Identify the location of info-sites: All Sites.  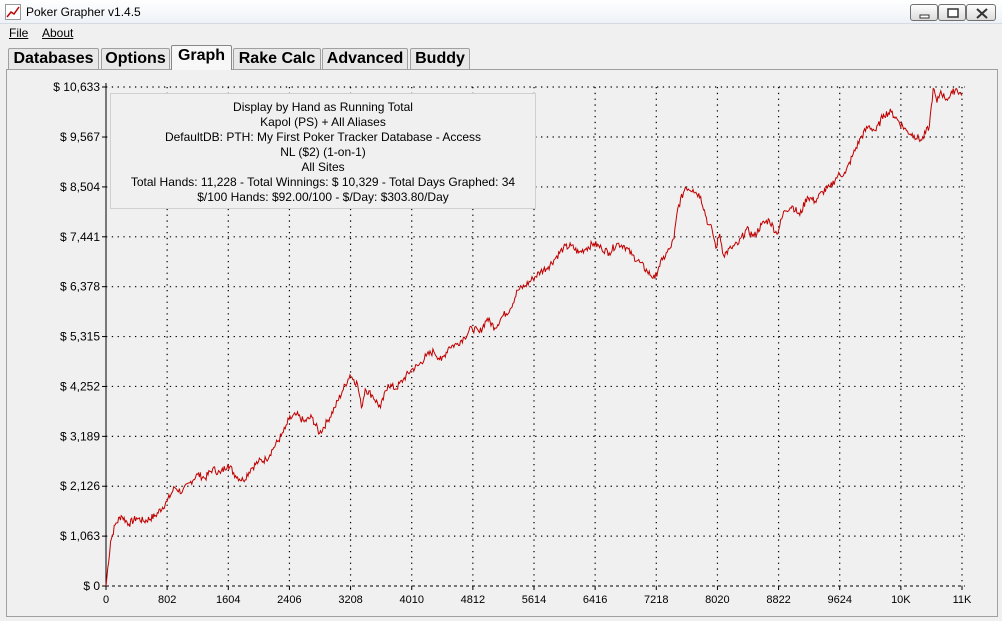
(323, 167).